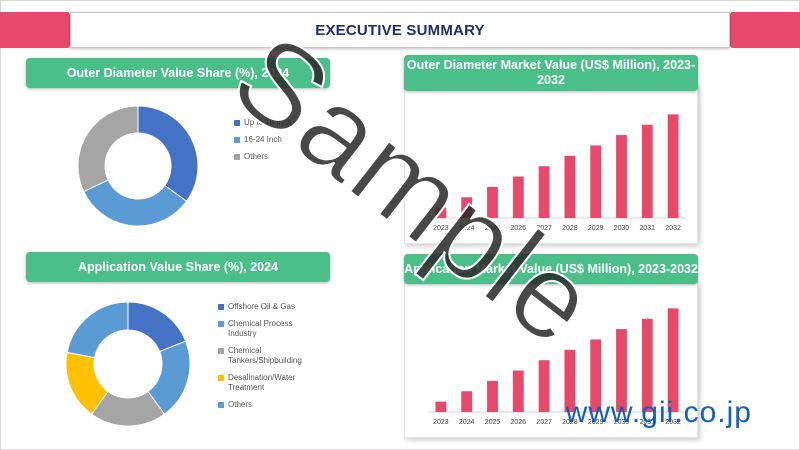  I want to click on legend-label: Chemical Process Industry, so click(260, 328).